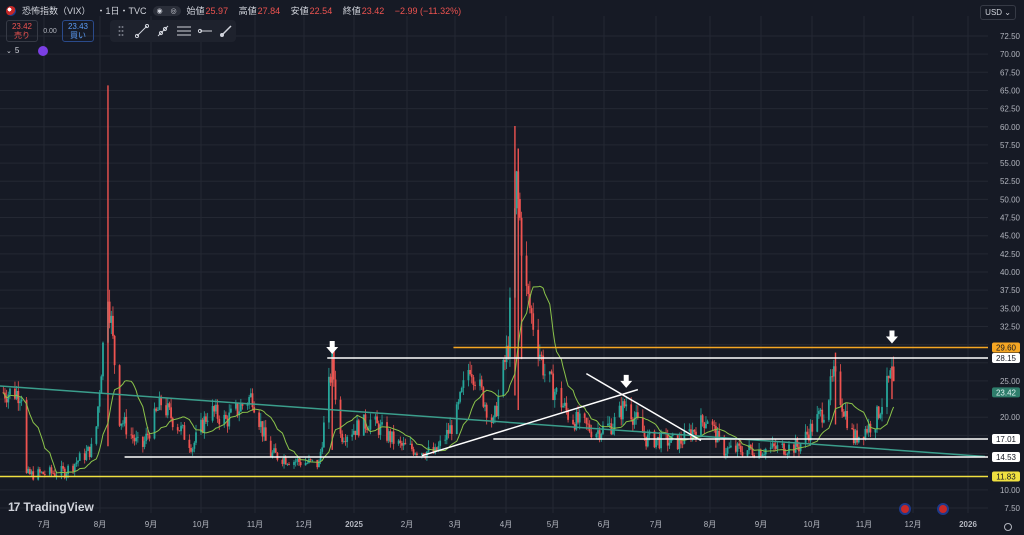  I want to click on y-tick-label: 72.50, so click(1010, 36).